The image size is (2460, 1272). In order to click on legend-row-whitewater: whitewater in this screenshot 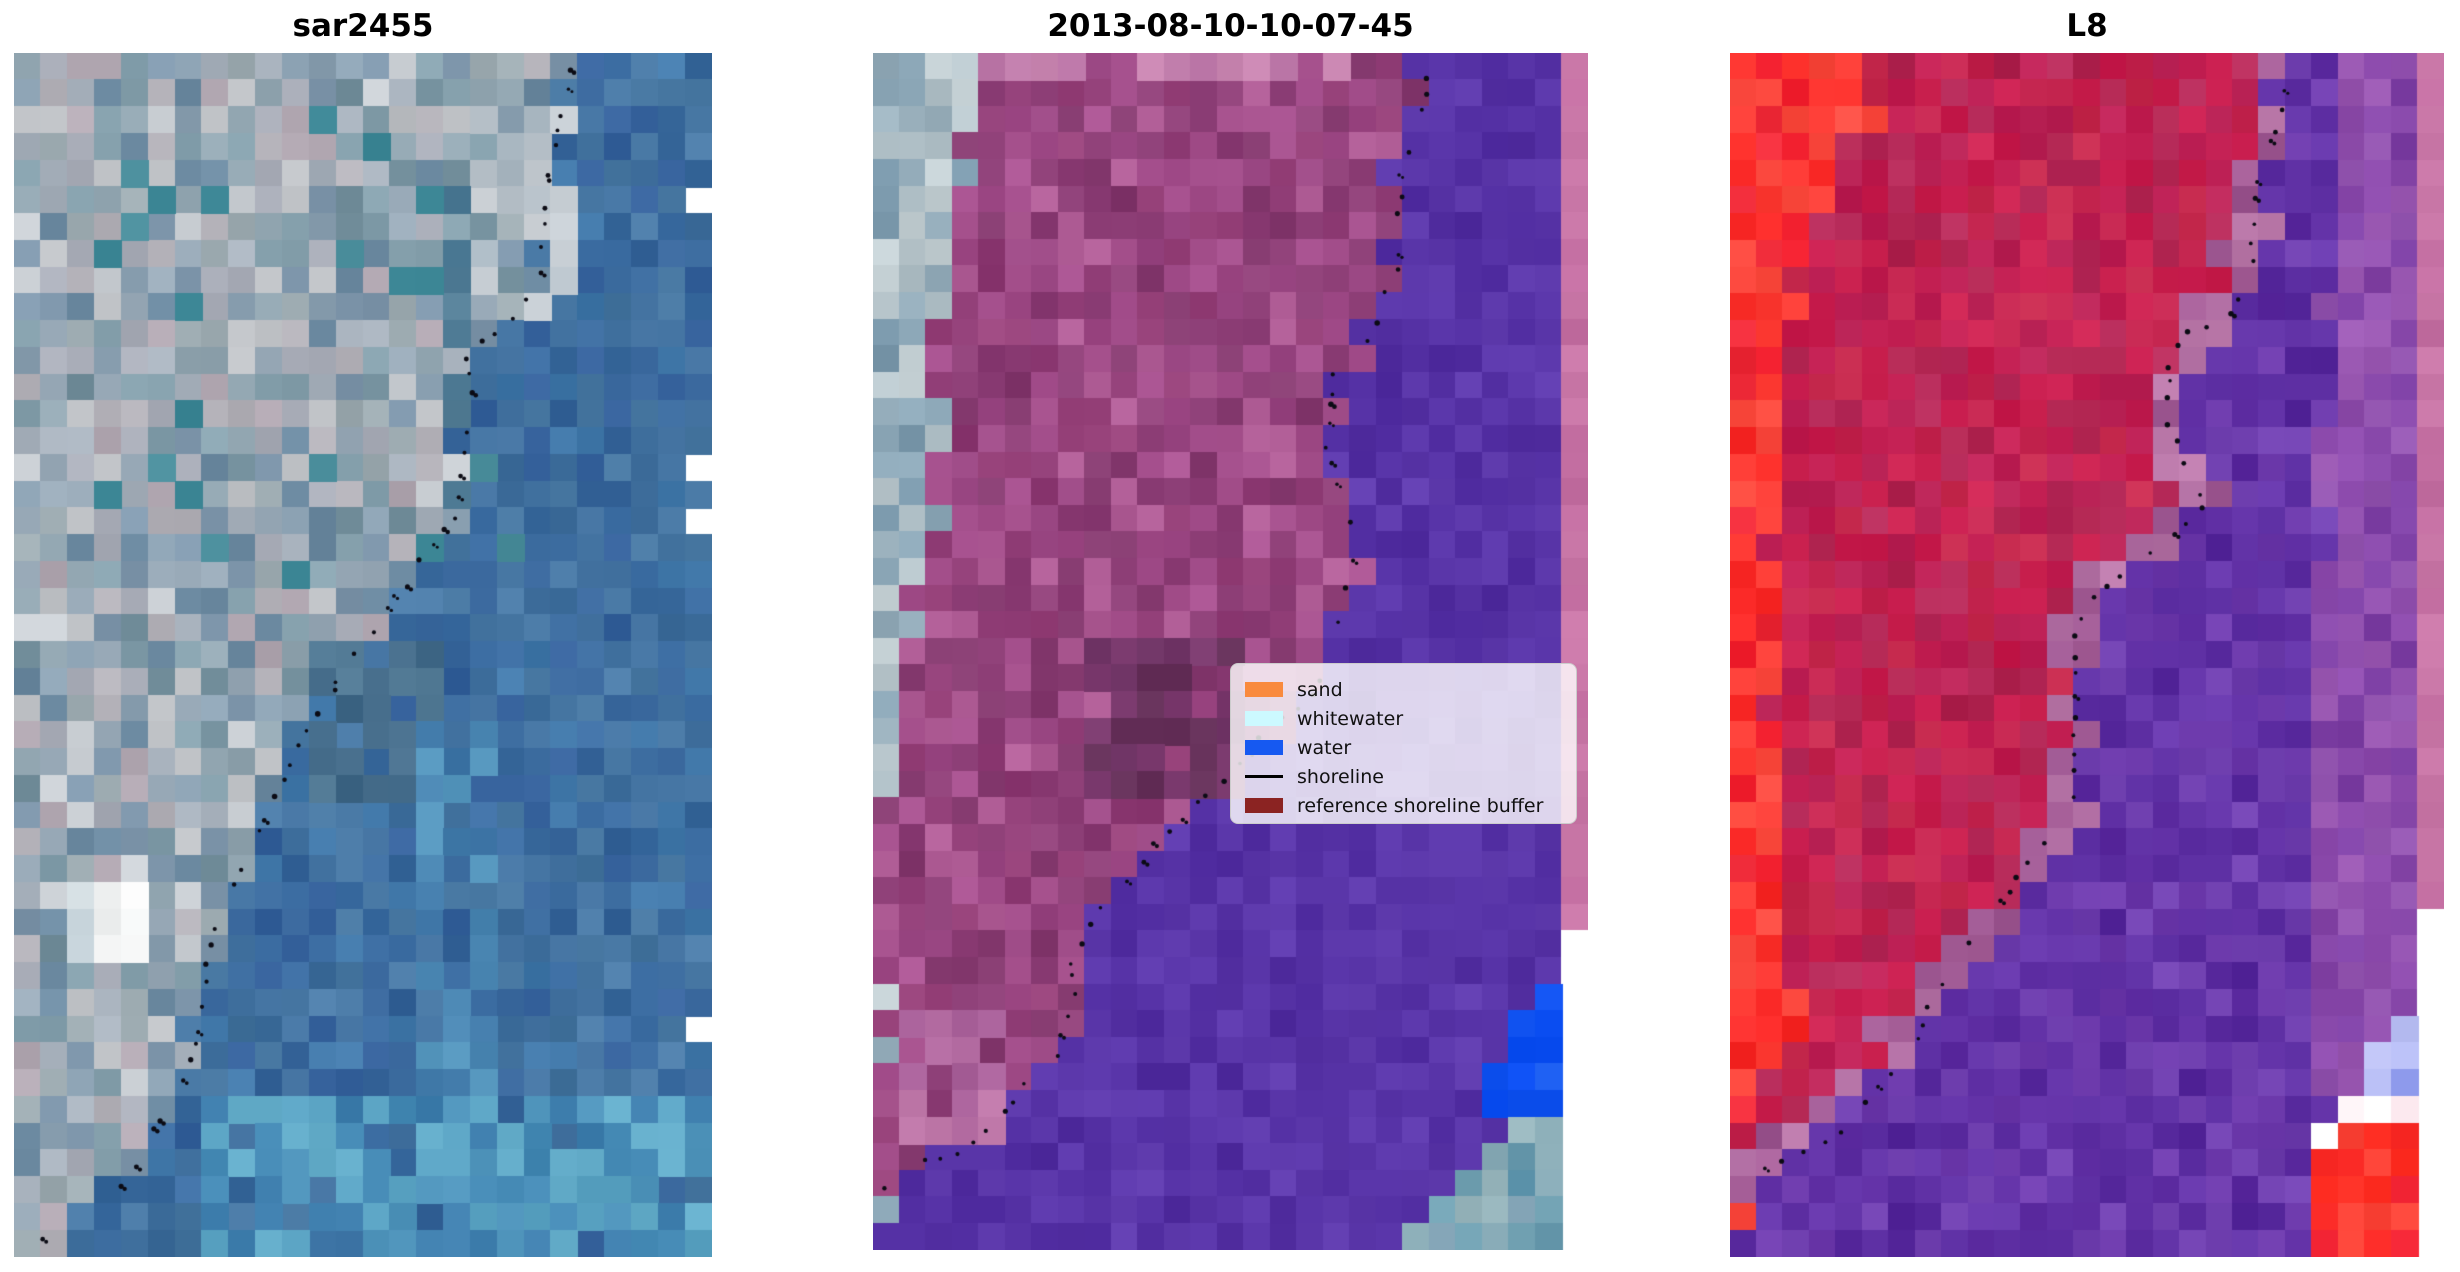, I will do `click(1403, 718)`.